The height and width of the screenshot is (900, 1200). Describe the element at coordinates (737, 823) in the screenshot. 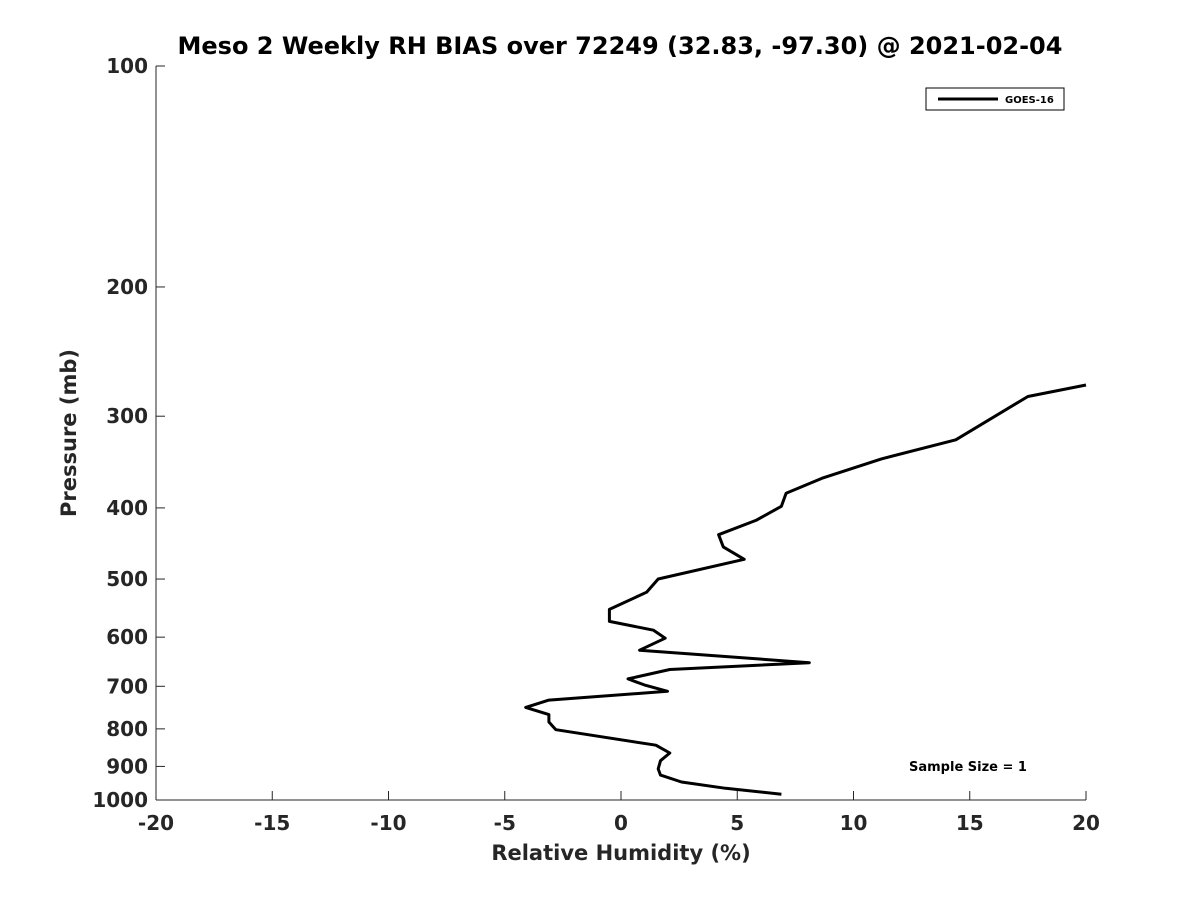

I see `x-tick-label: 5` at that location.